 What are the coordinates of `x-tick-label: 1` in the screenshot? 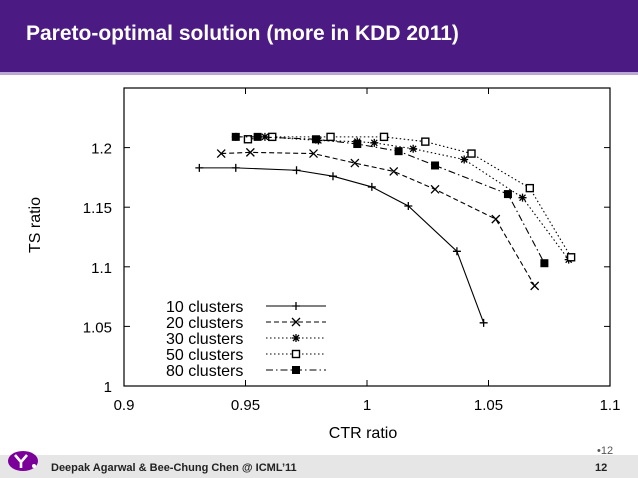 It's located at (367, 405).